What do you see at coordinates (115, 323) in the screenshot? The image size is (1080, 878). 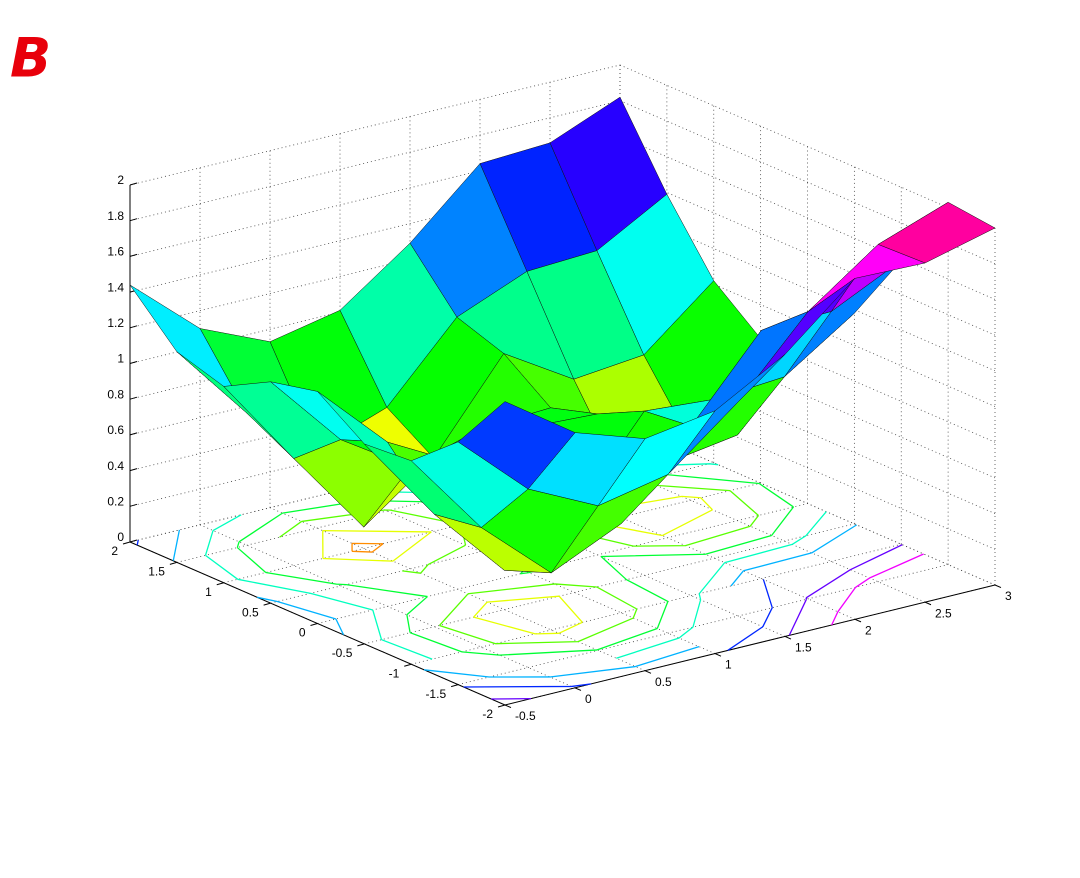 I see `z-tick-label: 1.2` at bounding box center [115, 323].